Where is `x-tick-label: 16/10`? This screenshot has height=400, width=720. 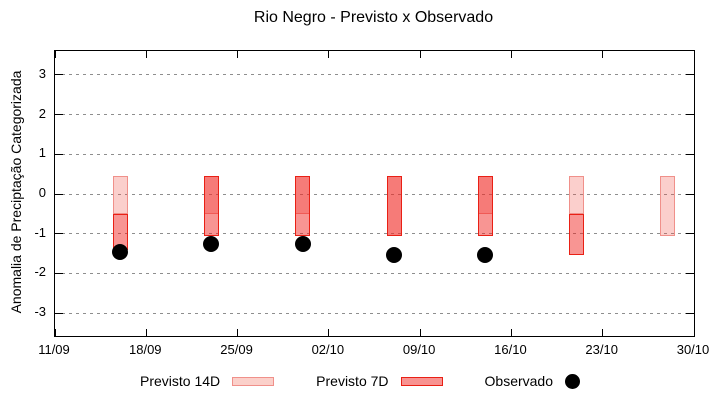
x-tick-label: 16/10 is located at coordinates (510, 349).